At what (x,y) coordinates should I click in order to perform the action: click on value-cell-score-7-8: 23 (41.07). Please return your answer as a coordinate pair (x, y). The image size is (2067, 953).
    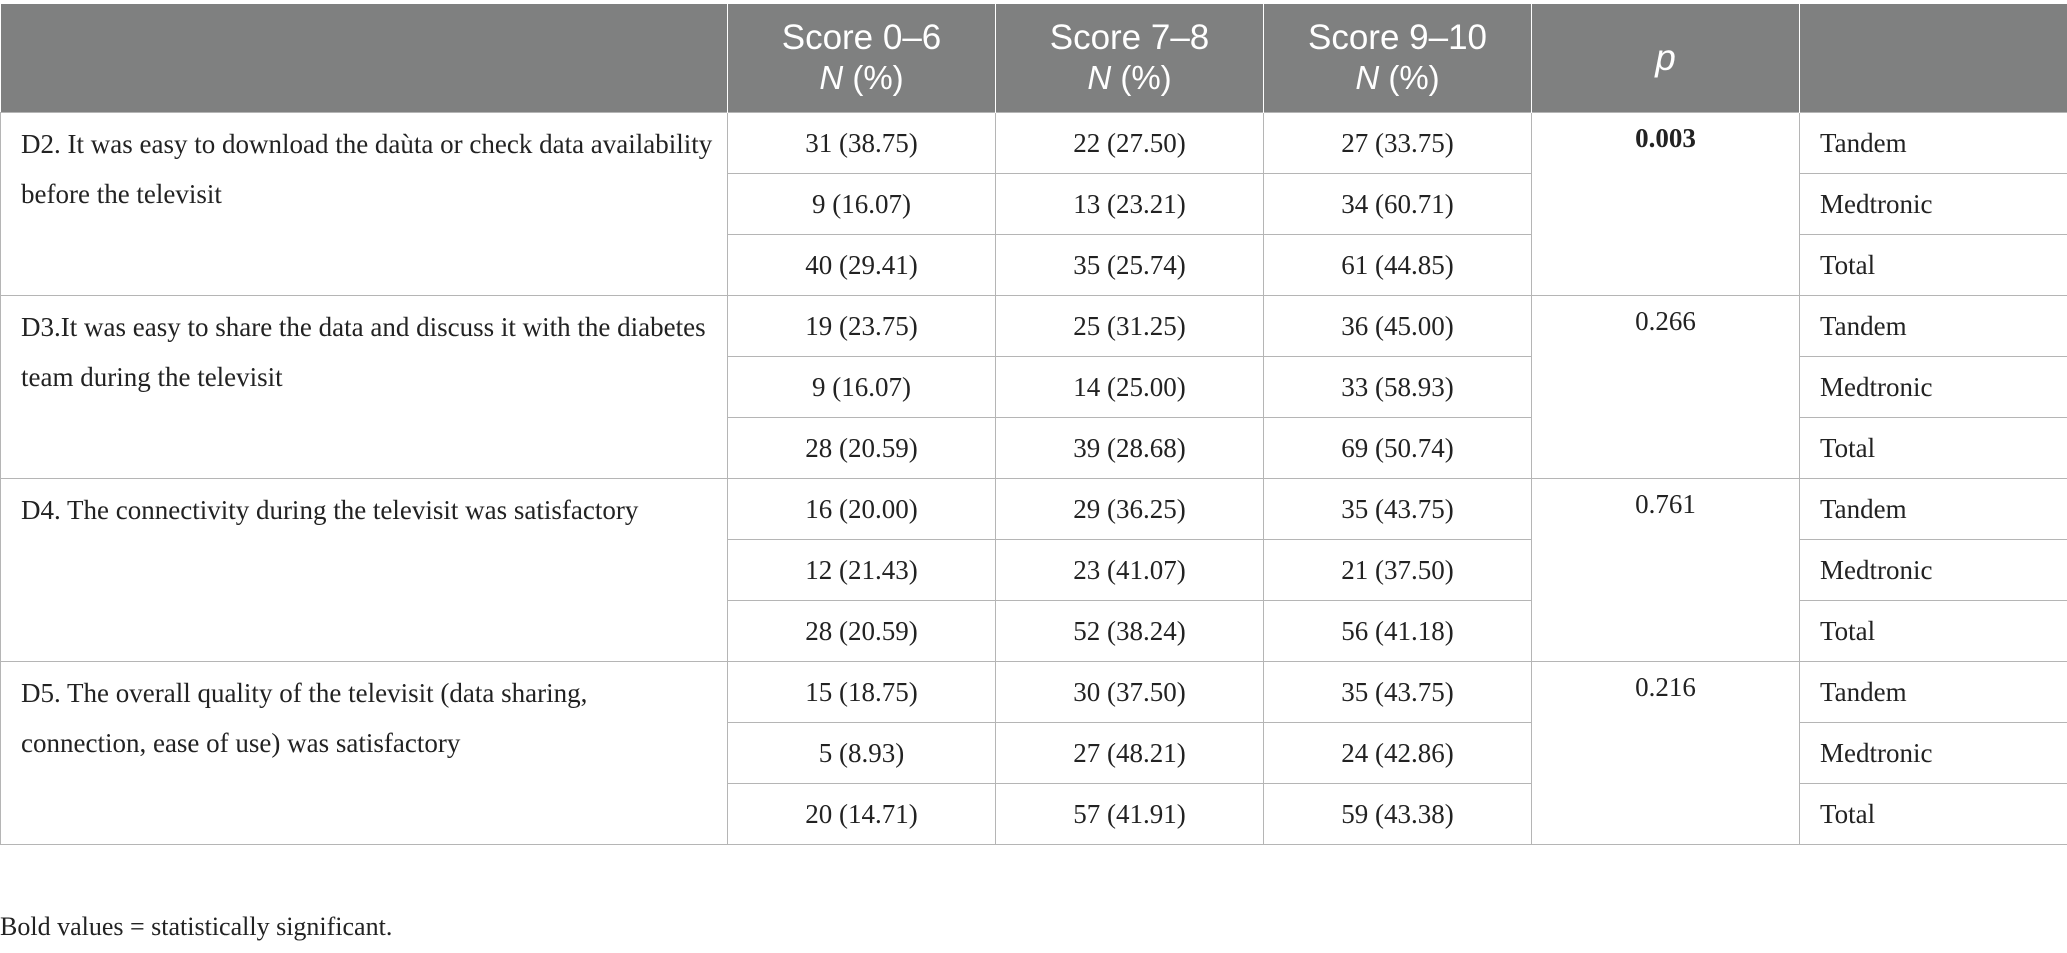
    Looking at the image, I should click on (1129, 570).